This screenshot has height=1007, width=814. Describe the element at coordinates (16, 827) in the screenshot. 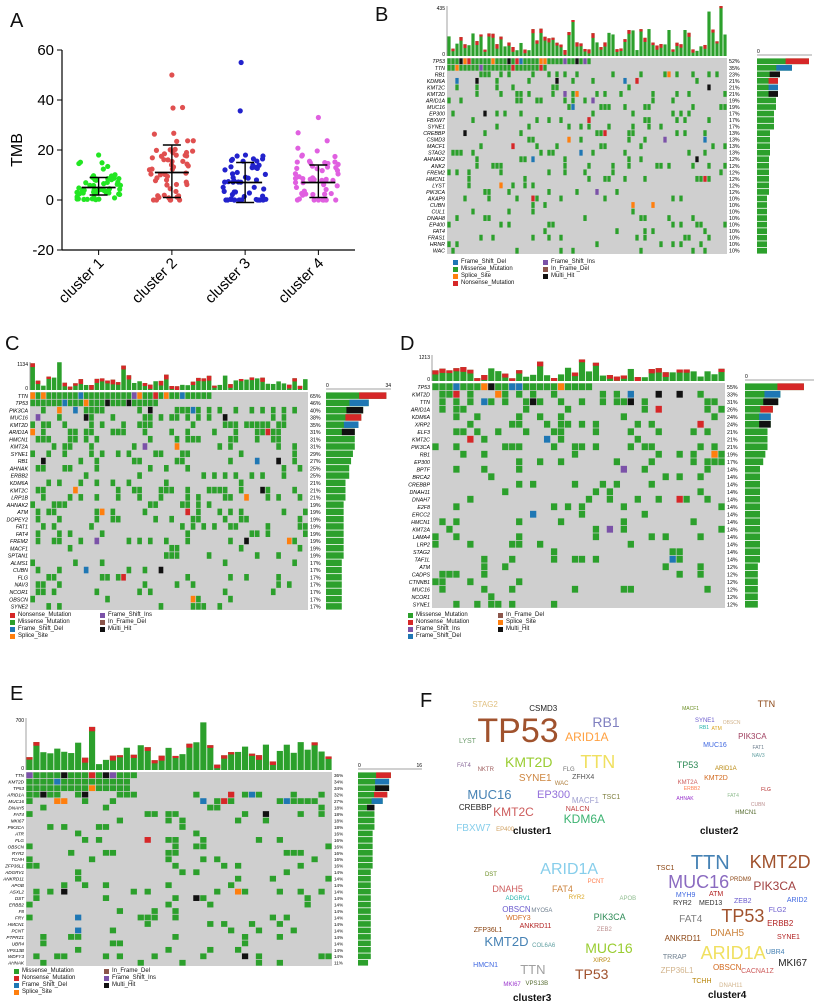

I see `gene-label: PIK3CA` at that location.